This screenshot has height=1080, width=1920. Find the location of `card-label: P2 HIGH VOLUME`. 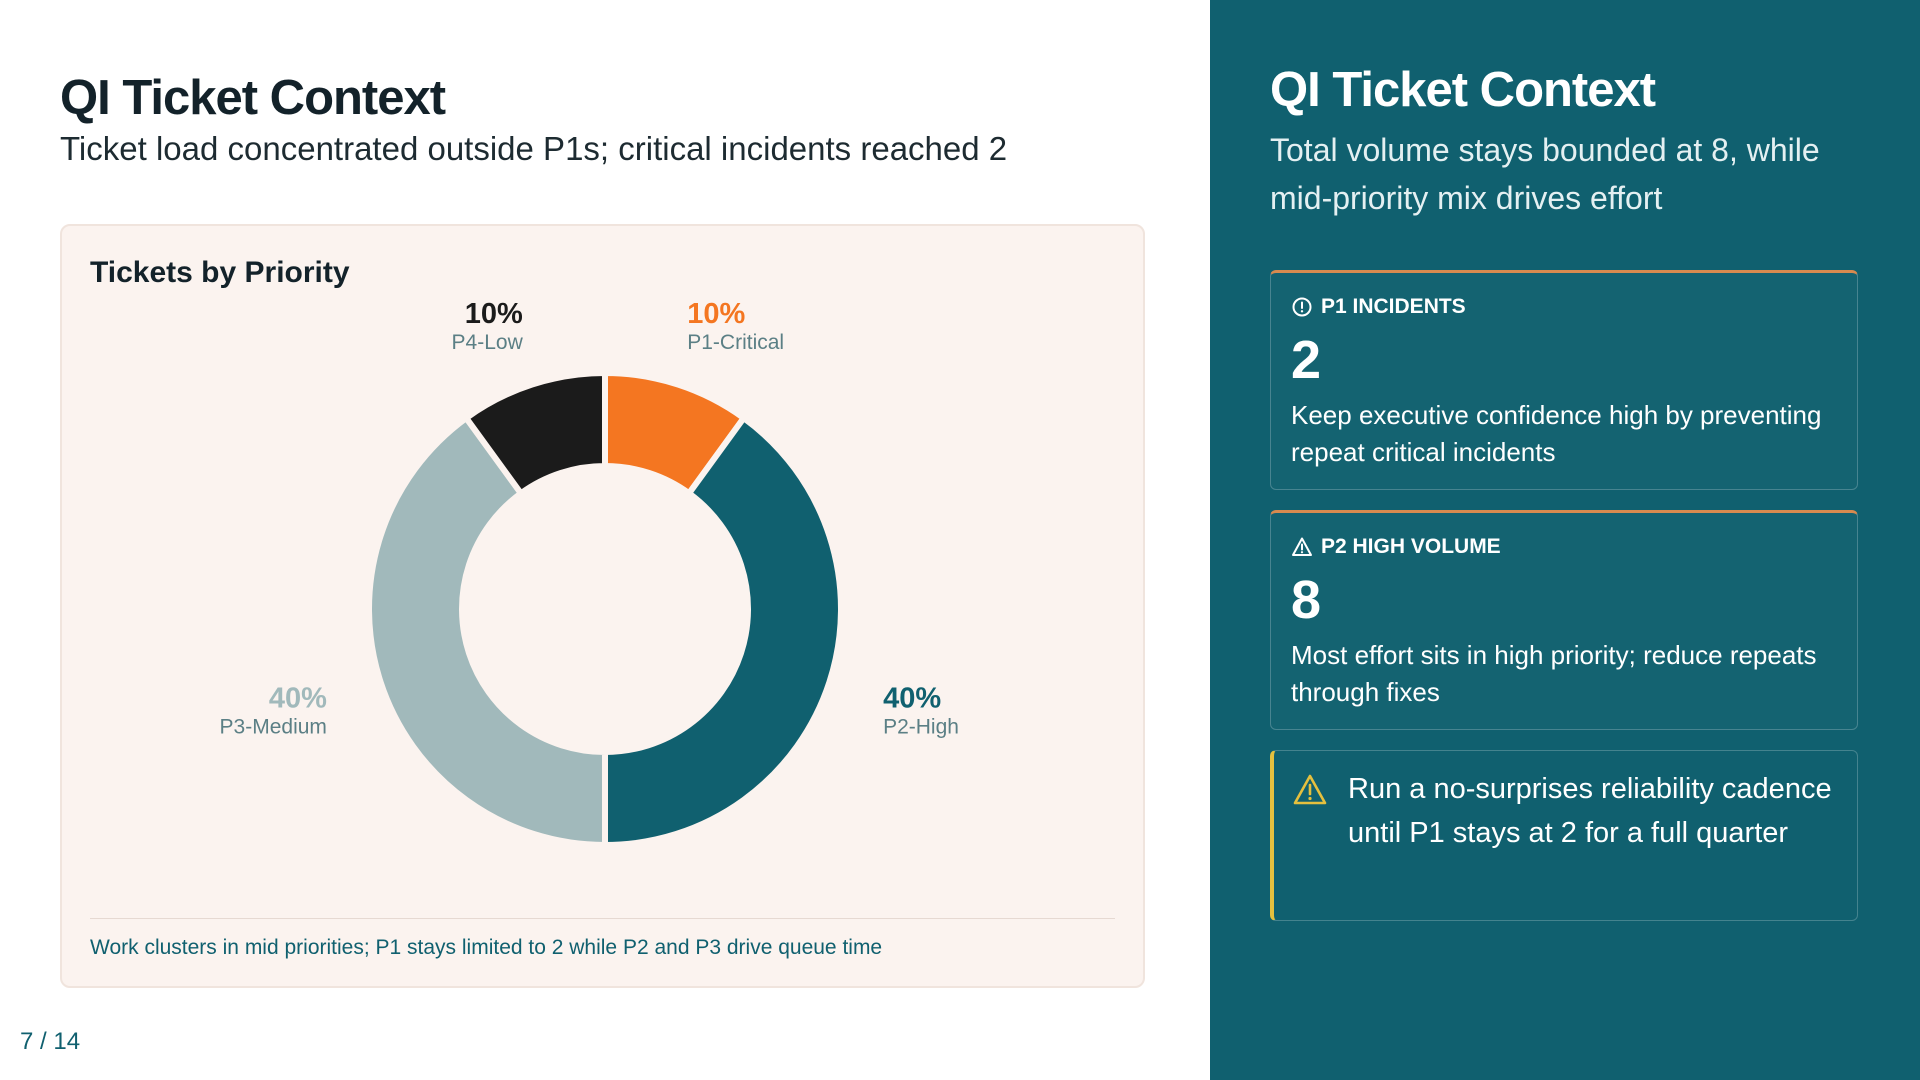

card-label: P2 HIGH VOLUME is located at coordinates (1411, 546).